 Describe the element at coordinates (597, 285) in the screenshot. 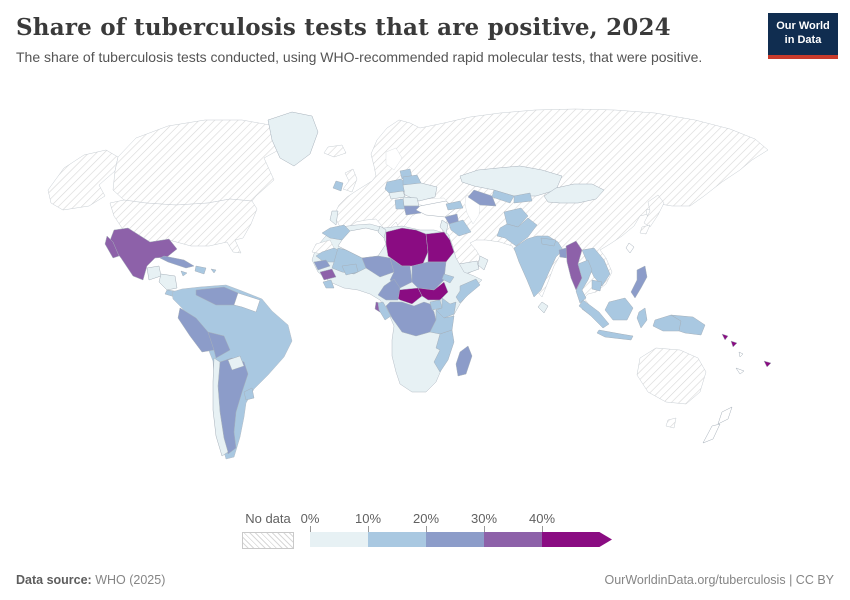

I see `country-cambodia` at that location.